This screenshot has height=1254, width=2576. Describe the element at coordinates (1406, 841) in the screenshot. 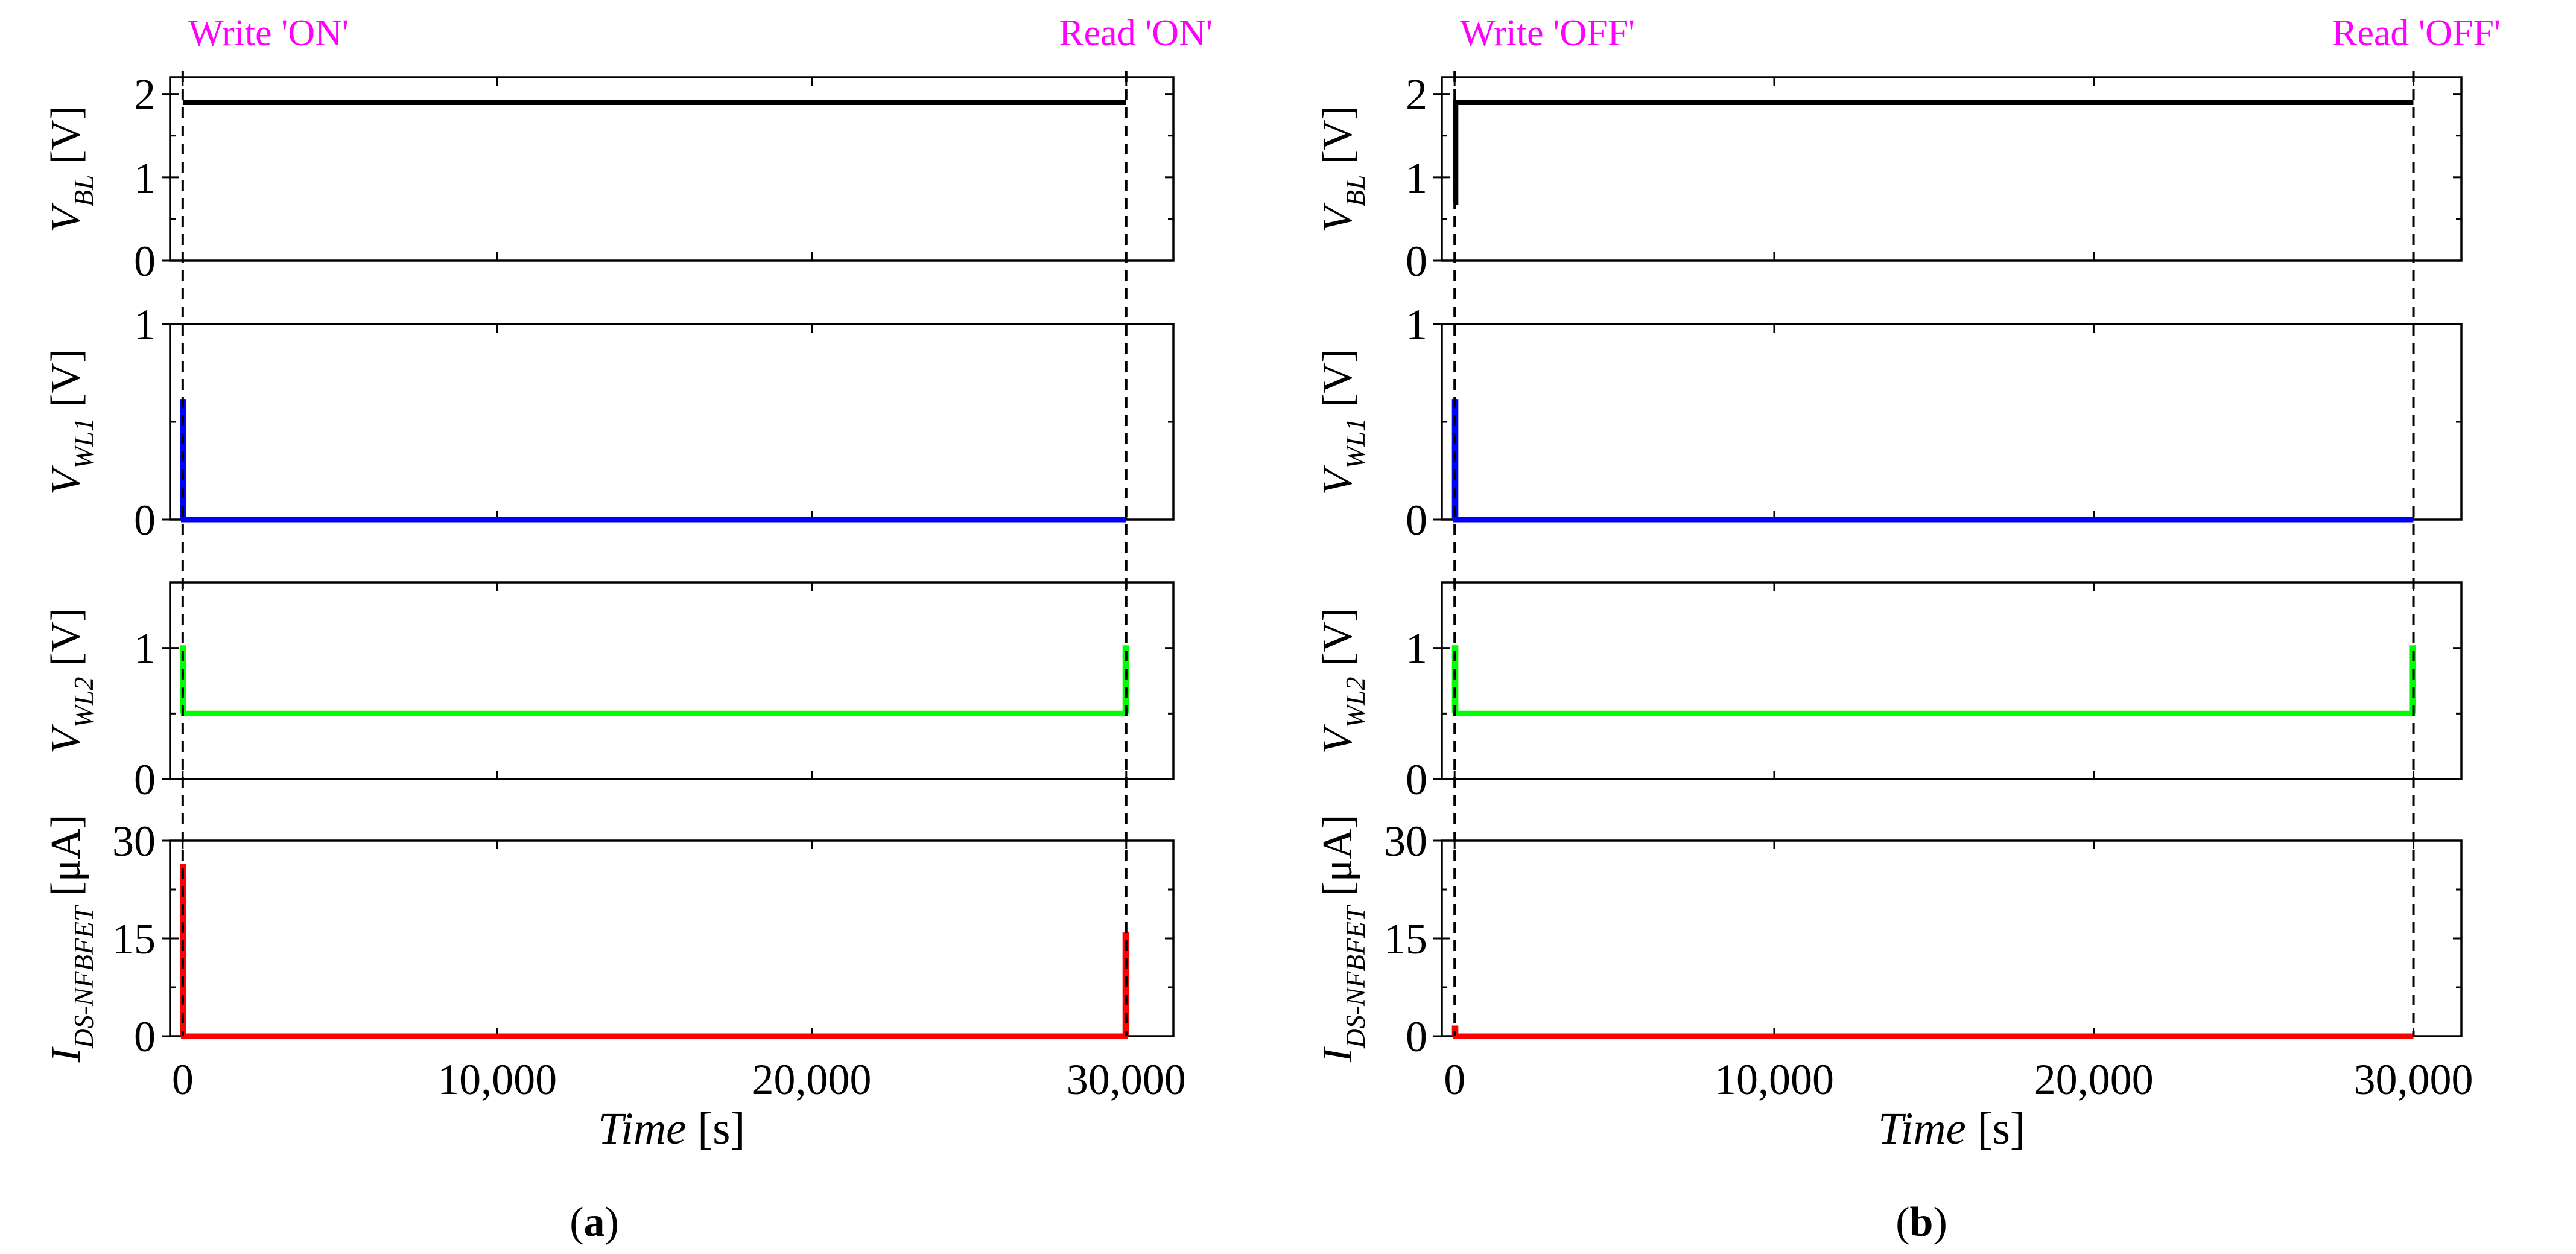

I see `y-tick-label: 30` at that location.